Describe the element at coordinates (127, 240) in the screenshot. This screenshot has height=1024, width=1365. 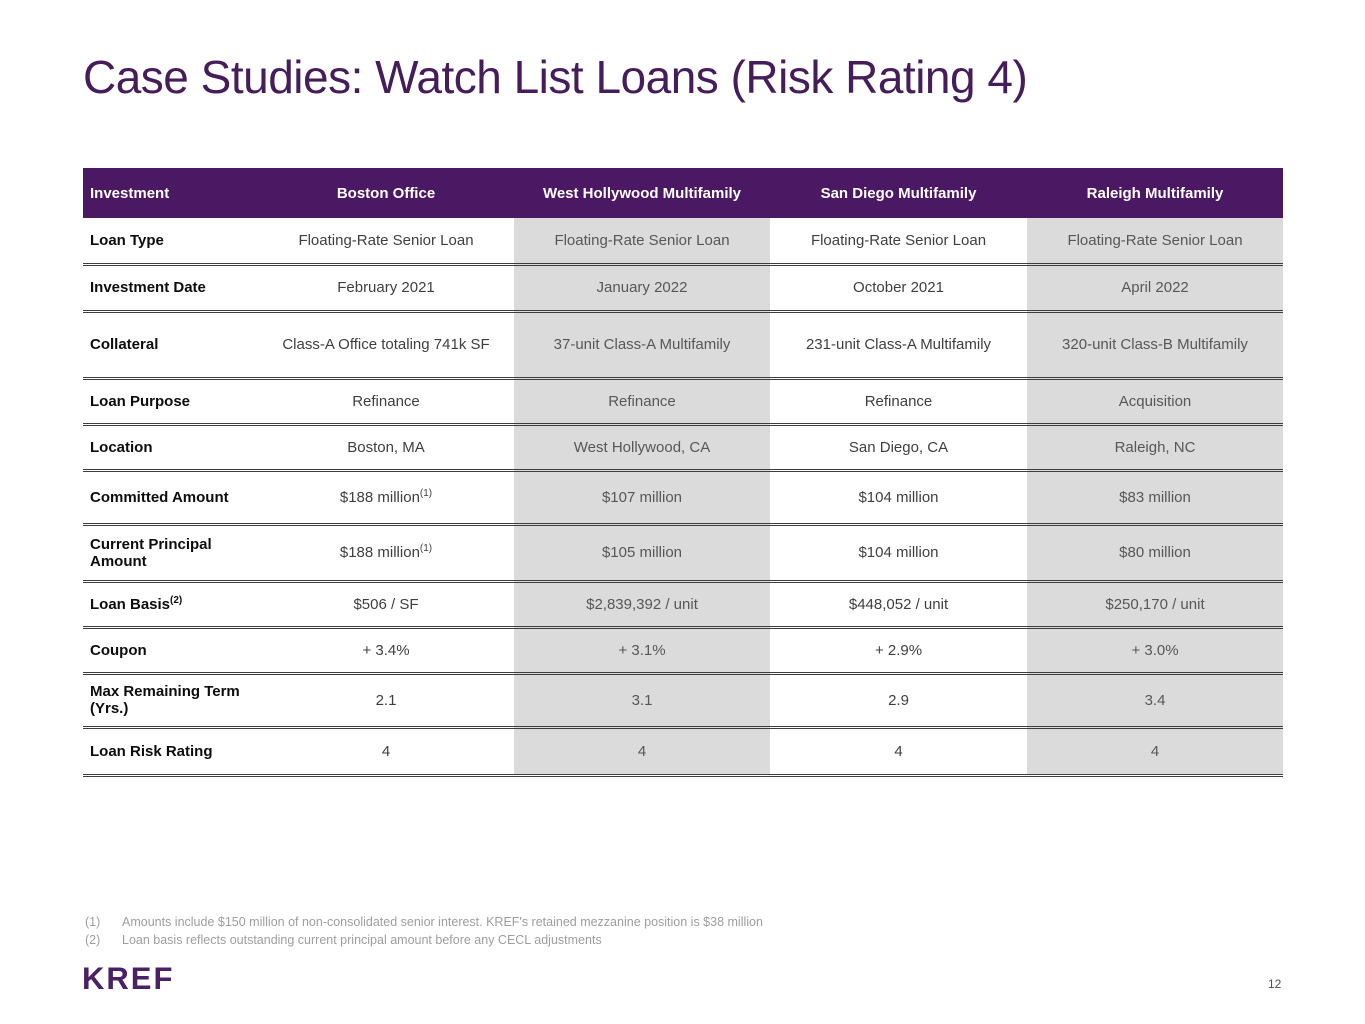
I see `row-label-text: Loan Type` at that location.